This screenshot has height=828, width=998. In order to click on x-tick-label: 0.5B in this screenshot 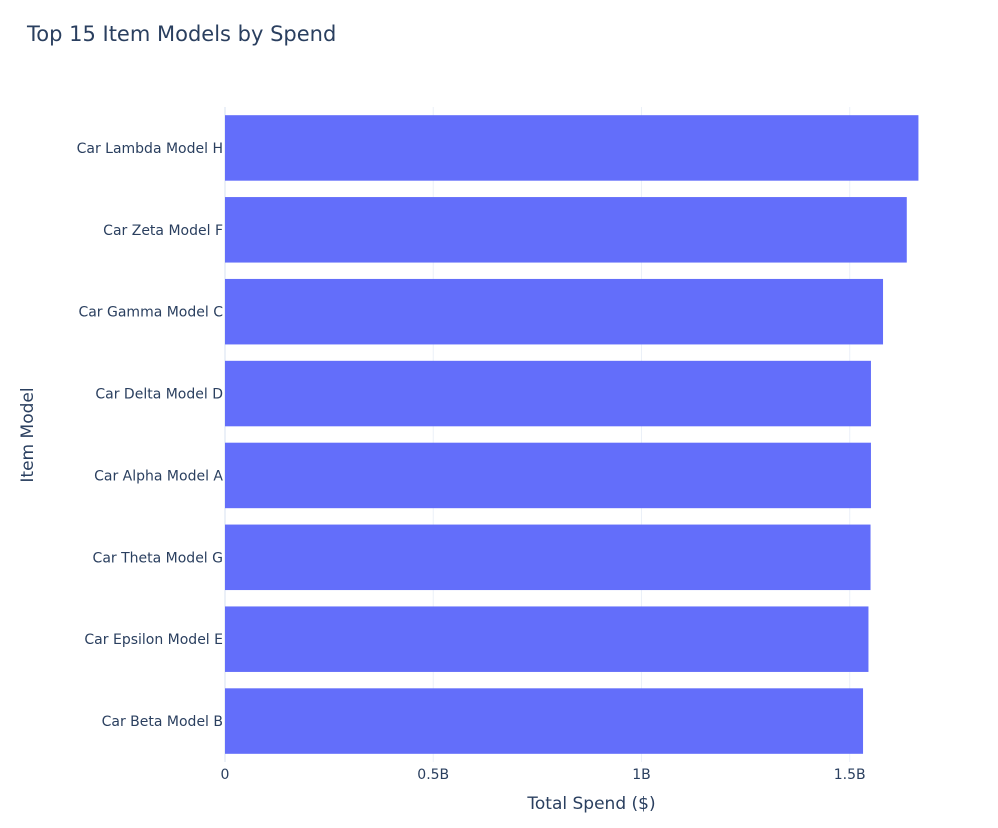, I will do `click(433, 775)`.